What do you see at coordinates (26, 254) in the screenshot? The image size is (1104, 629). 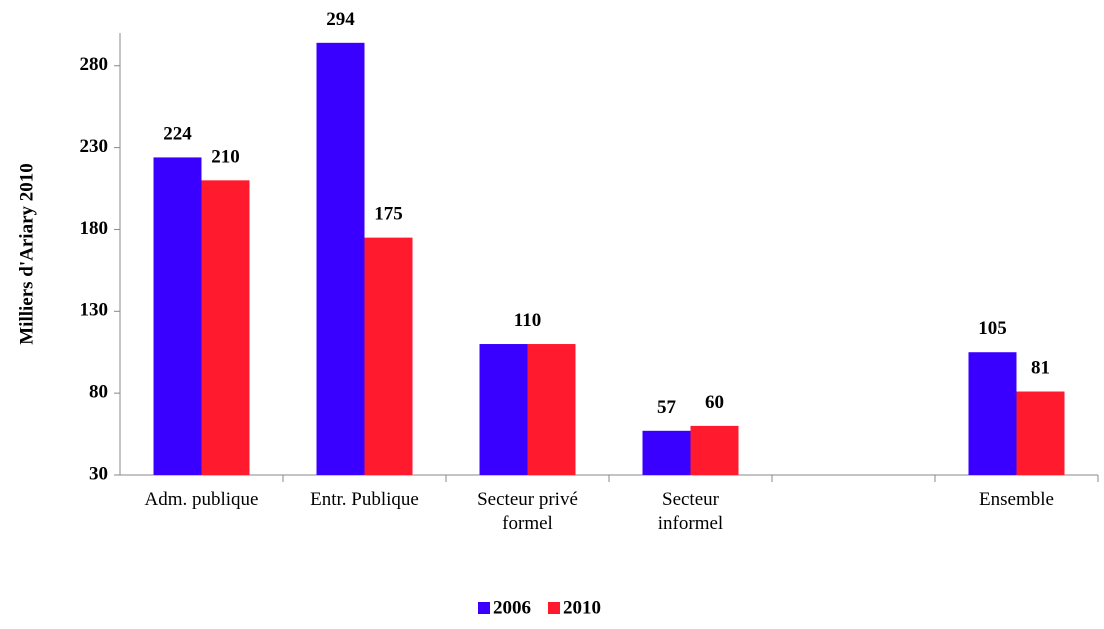 I see `y-axis-label: Milliers d'Ariary 2010` at bounding box center [26, 254].